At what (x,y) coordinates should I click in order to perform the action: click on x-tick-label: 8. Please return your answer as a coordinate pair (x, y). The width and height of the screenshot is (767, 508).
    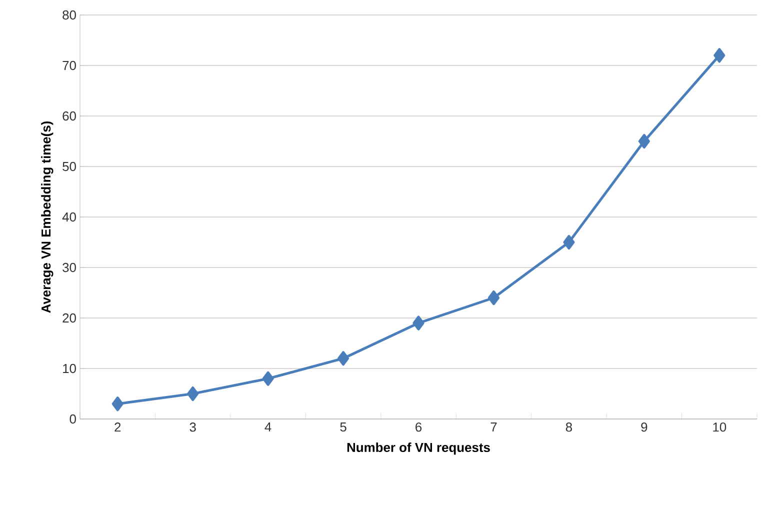
    Looking at the image, I should click on (569, 427).